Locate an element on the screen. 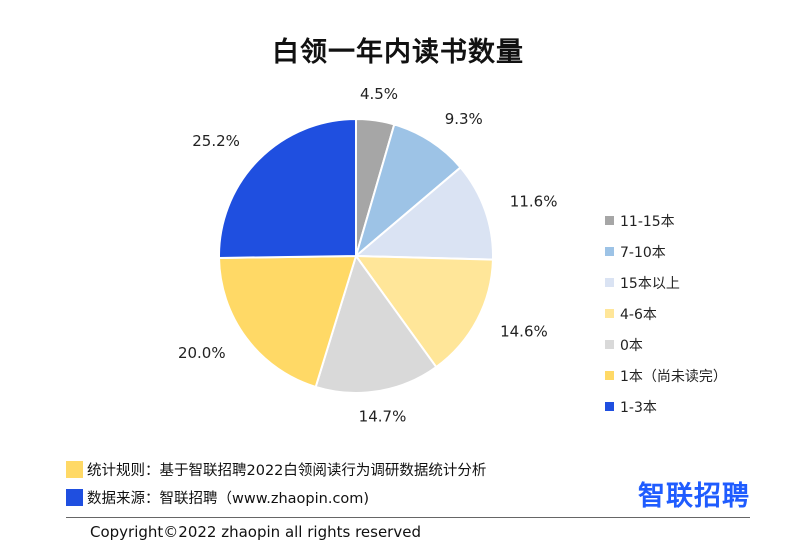 This screenshot has height=550, width=796. legend-item-6: 1-3本 is located at coordinates (666, 406).